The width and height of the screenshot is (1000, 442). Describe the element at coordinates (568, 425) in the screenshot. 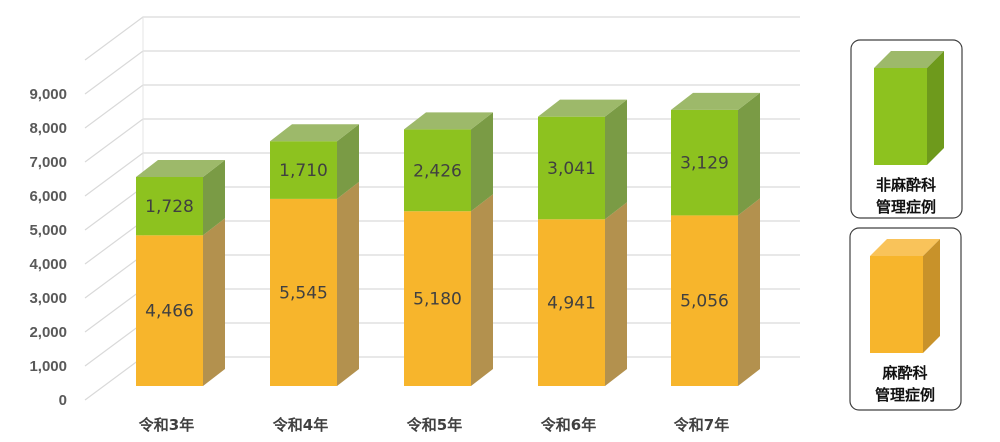

I see `category-label: 令和6年` at that location.